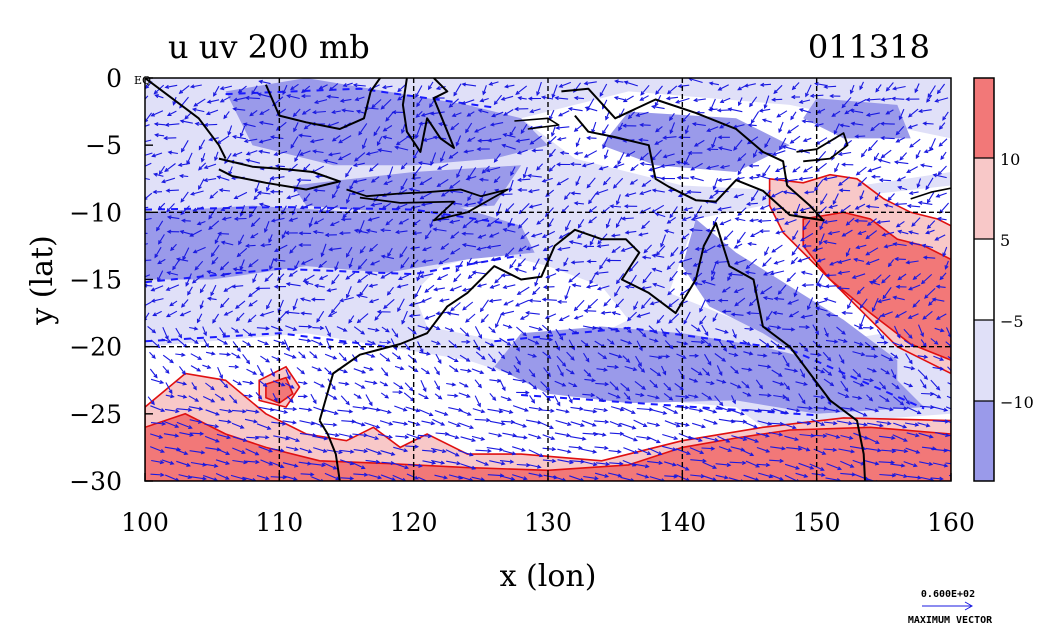 This screenshot has width=1056, height=631. Describe the element at coordinates (537, 123) in the screenshot. I see `seram-coast` at that location.